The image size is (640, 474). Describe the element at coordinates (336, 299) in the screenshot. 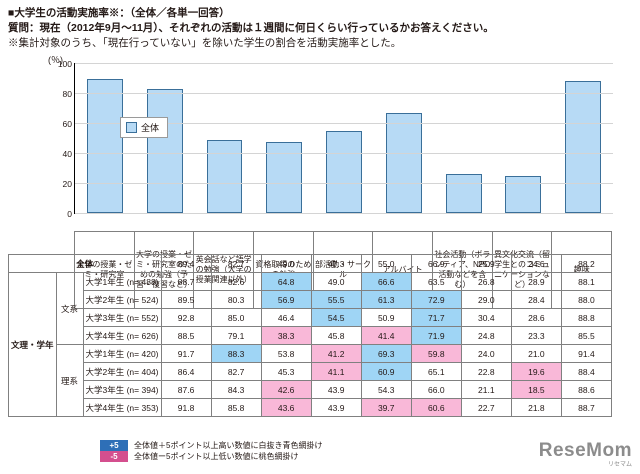

I see `data-value: 55.5` at that location.